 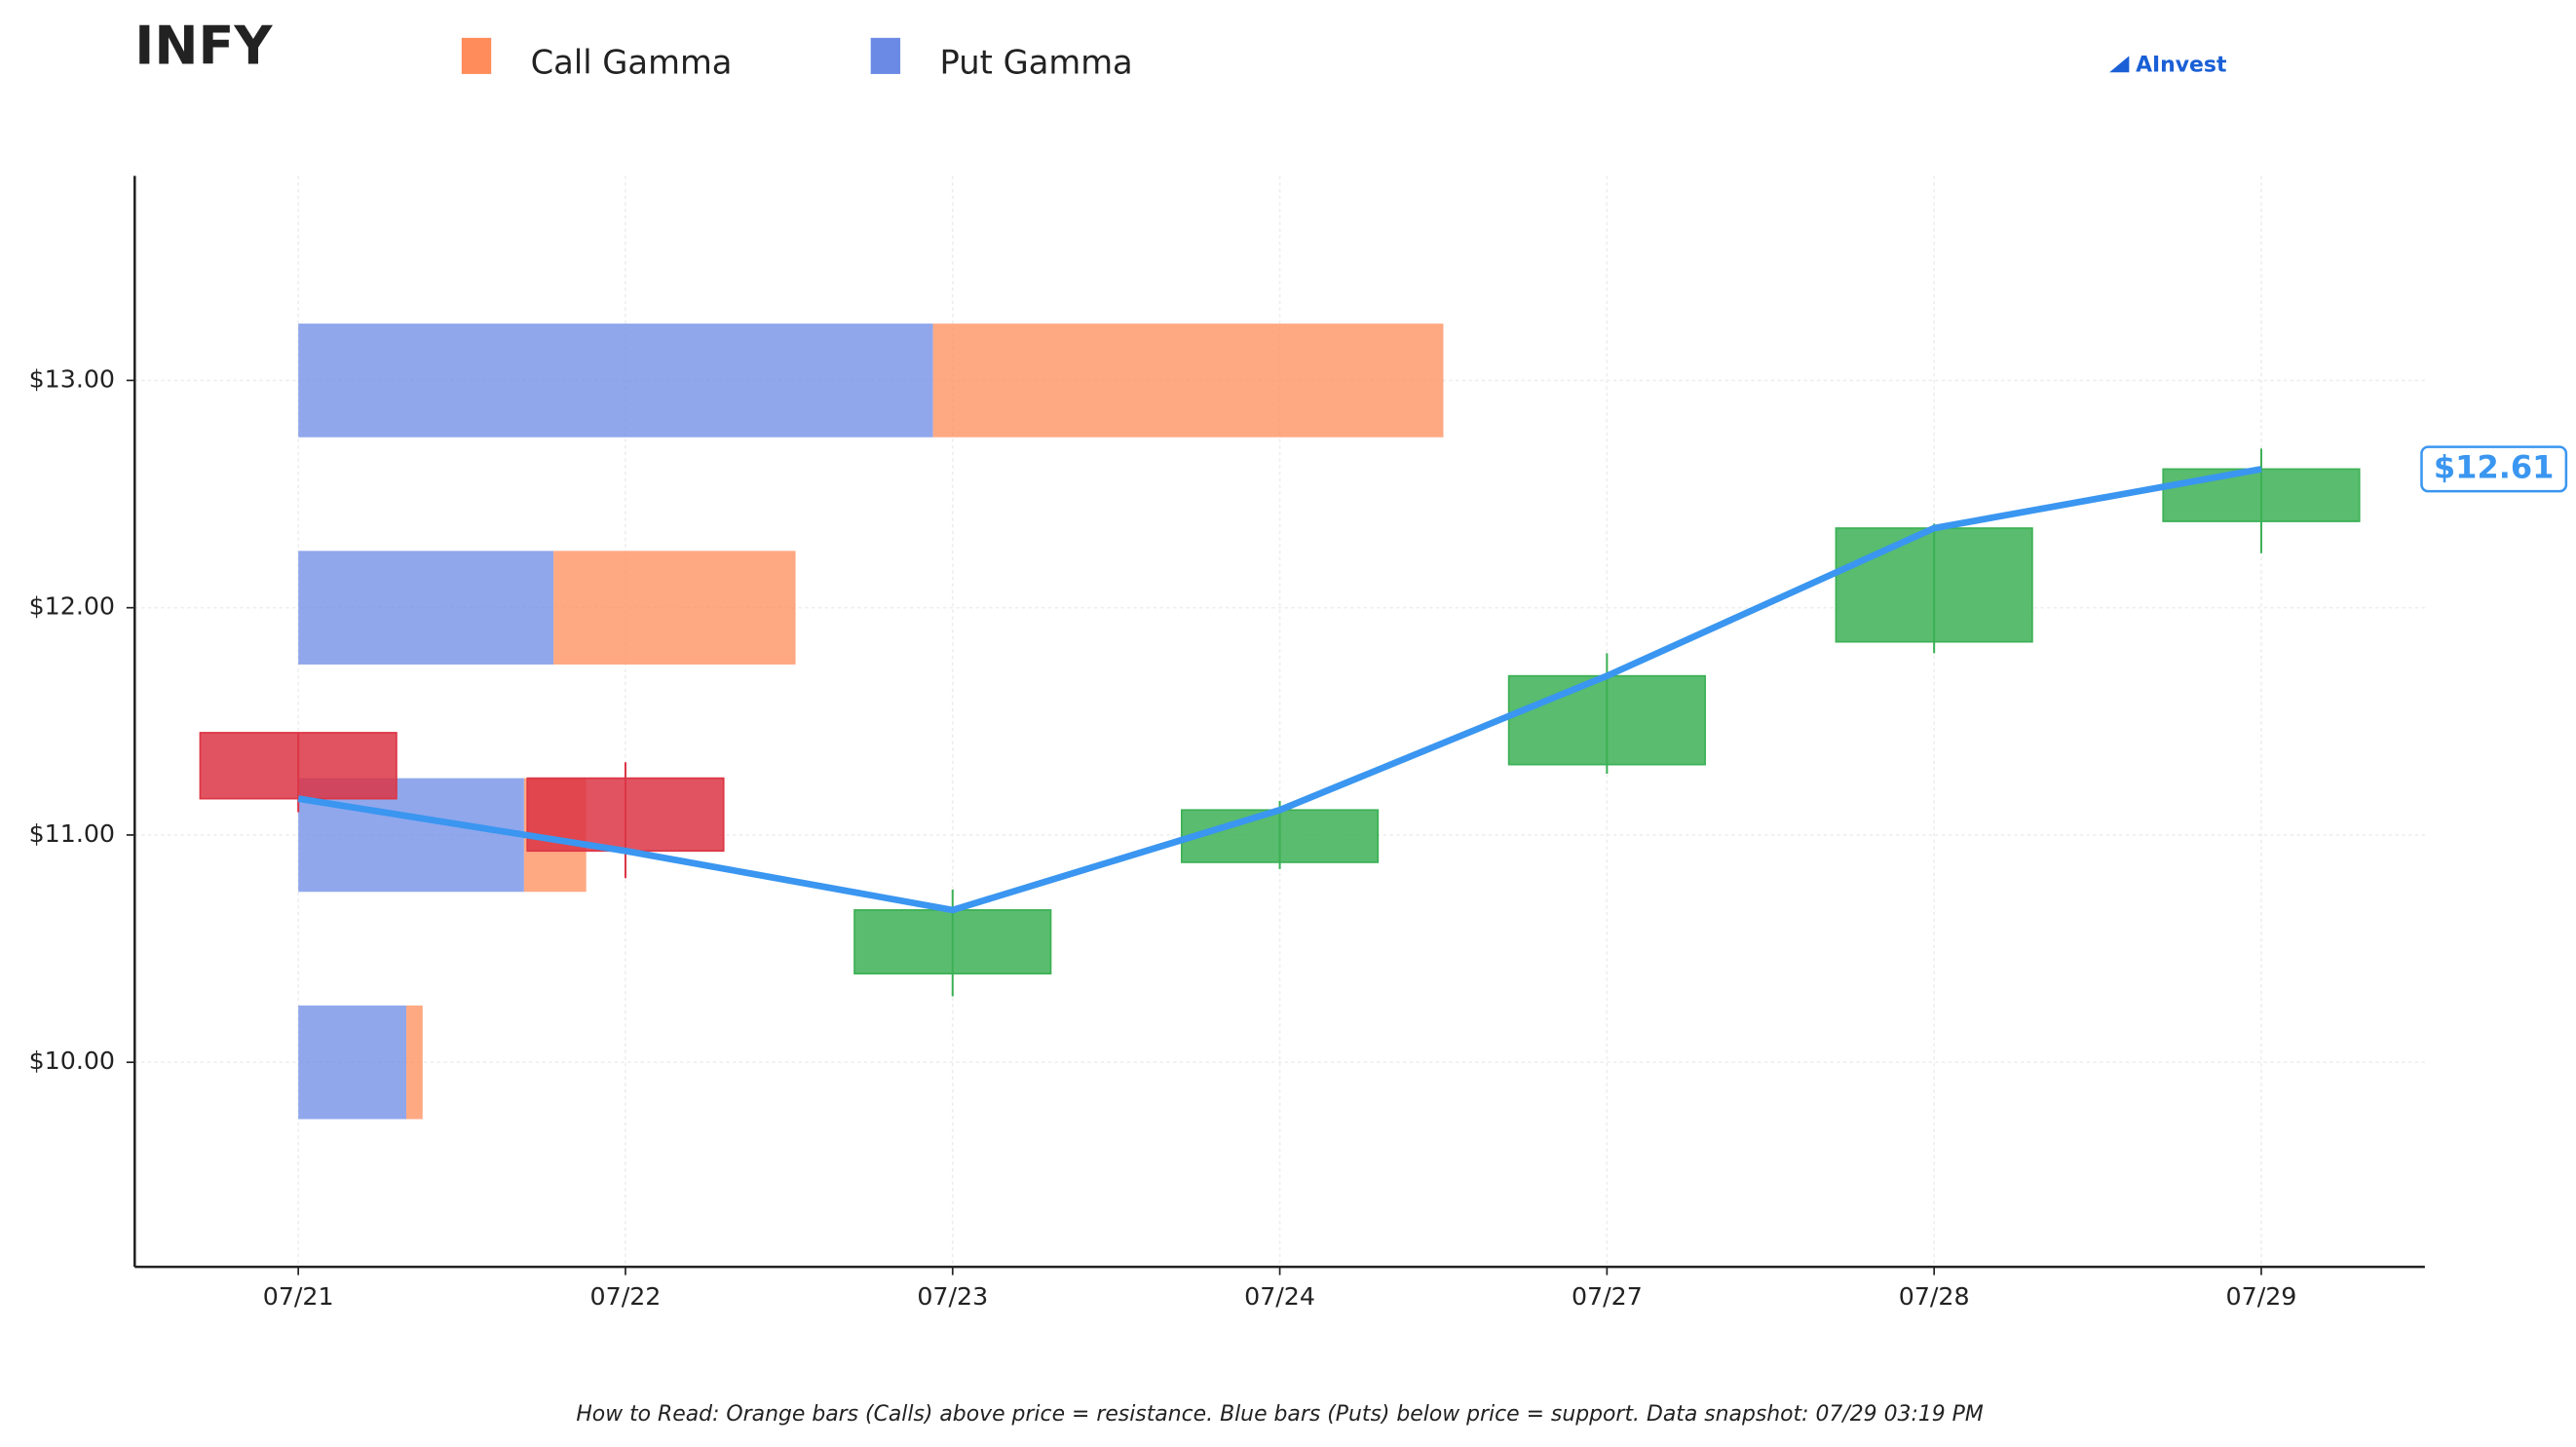 I want to click on logo-icon, so click(x=2119, y=64).